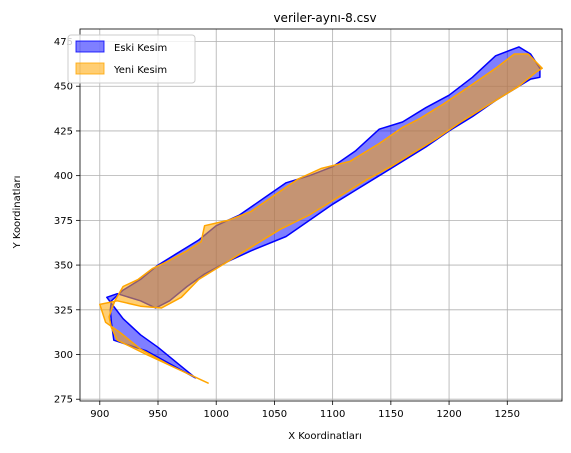 The image size is (571, 453). What do you see at coordinates (448, 414) in the screenshot?
I see `x-tick-label: 1200` at bounding box center [448, 414].